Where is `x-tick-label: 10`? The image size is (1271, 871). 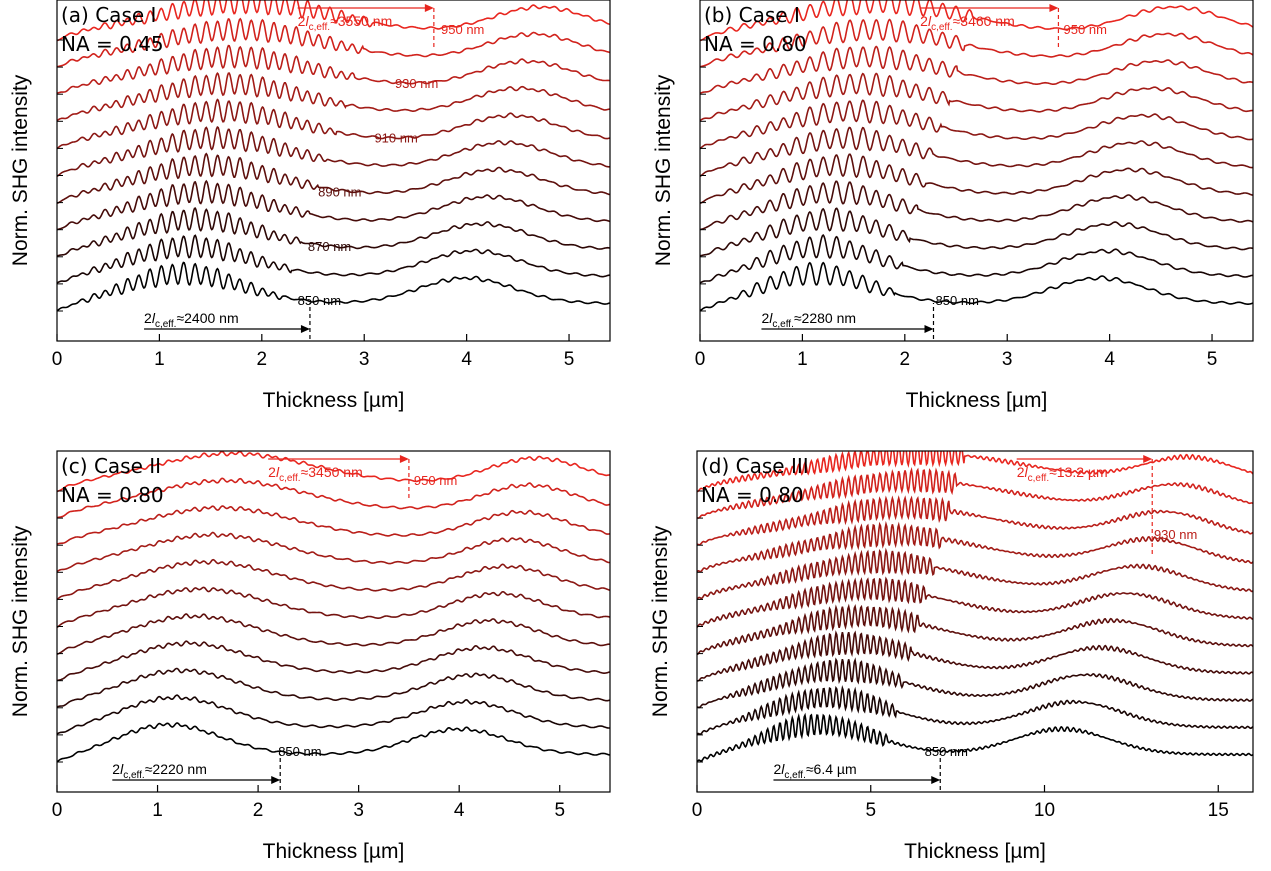
x-tick-label: 10 is located at coordinates (1044, 810).